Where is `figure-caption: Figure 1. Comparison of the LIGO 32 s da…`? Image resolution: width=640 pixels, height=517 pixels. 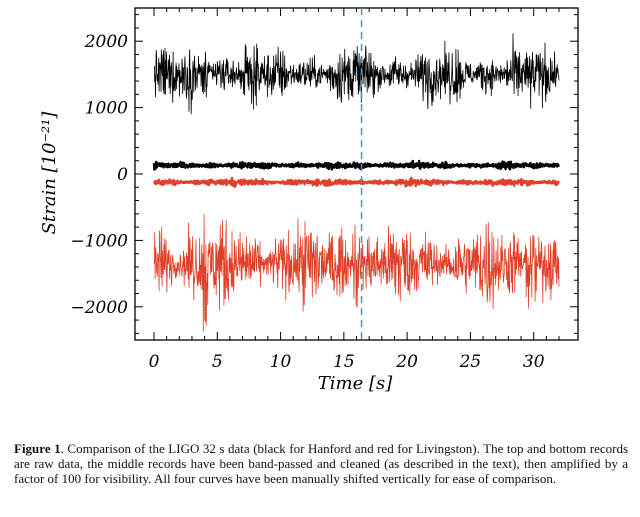
figure-caption: Figure 1. Comparison of the LIGO 32 s da… is located at coordinates (321, 463).